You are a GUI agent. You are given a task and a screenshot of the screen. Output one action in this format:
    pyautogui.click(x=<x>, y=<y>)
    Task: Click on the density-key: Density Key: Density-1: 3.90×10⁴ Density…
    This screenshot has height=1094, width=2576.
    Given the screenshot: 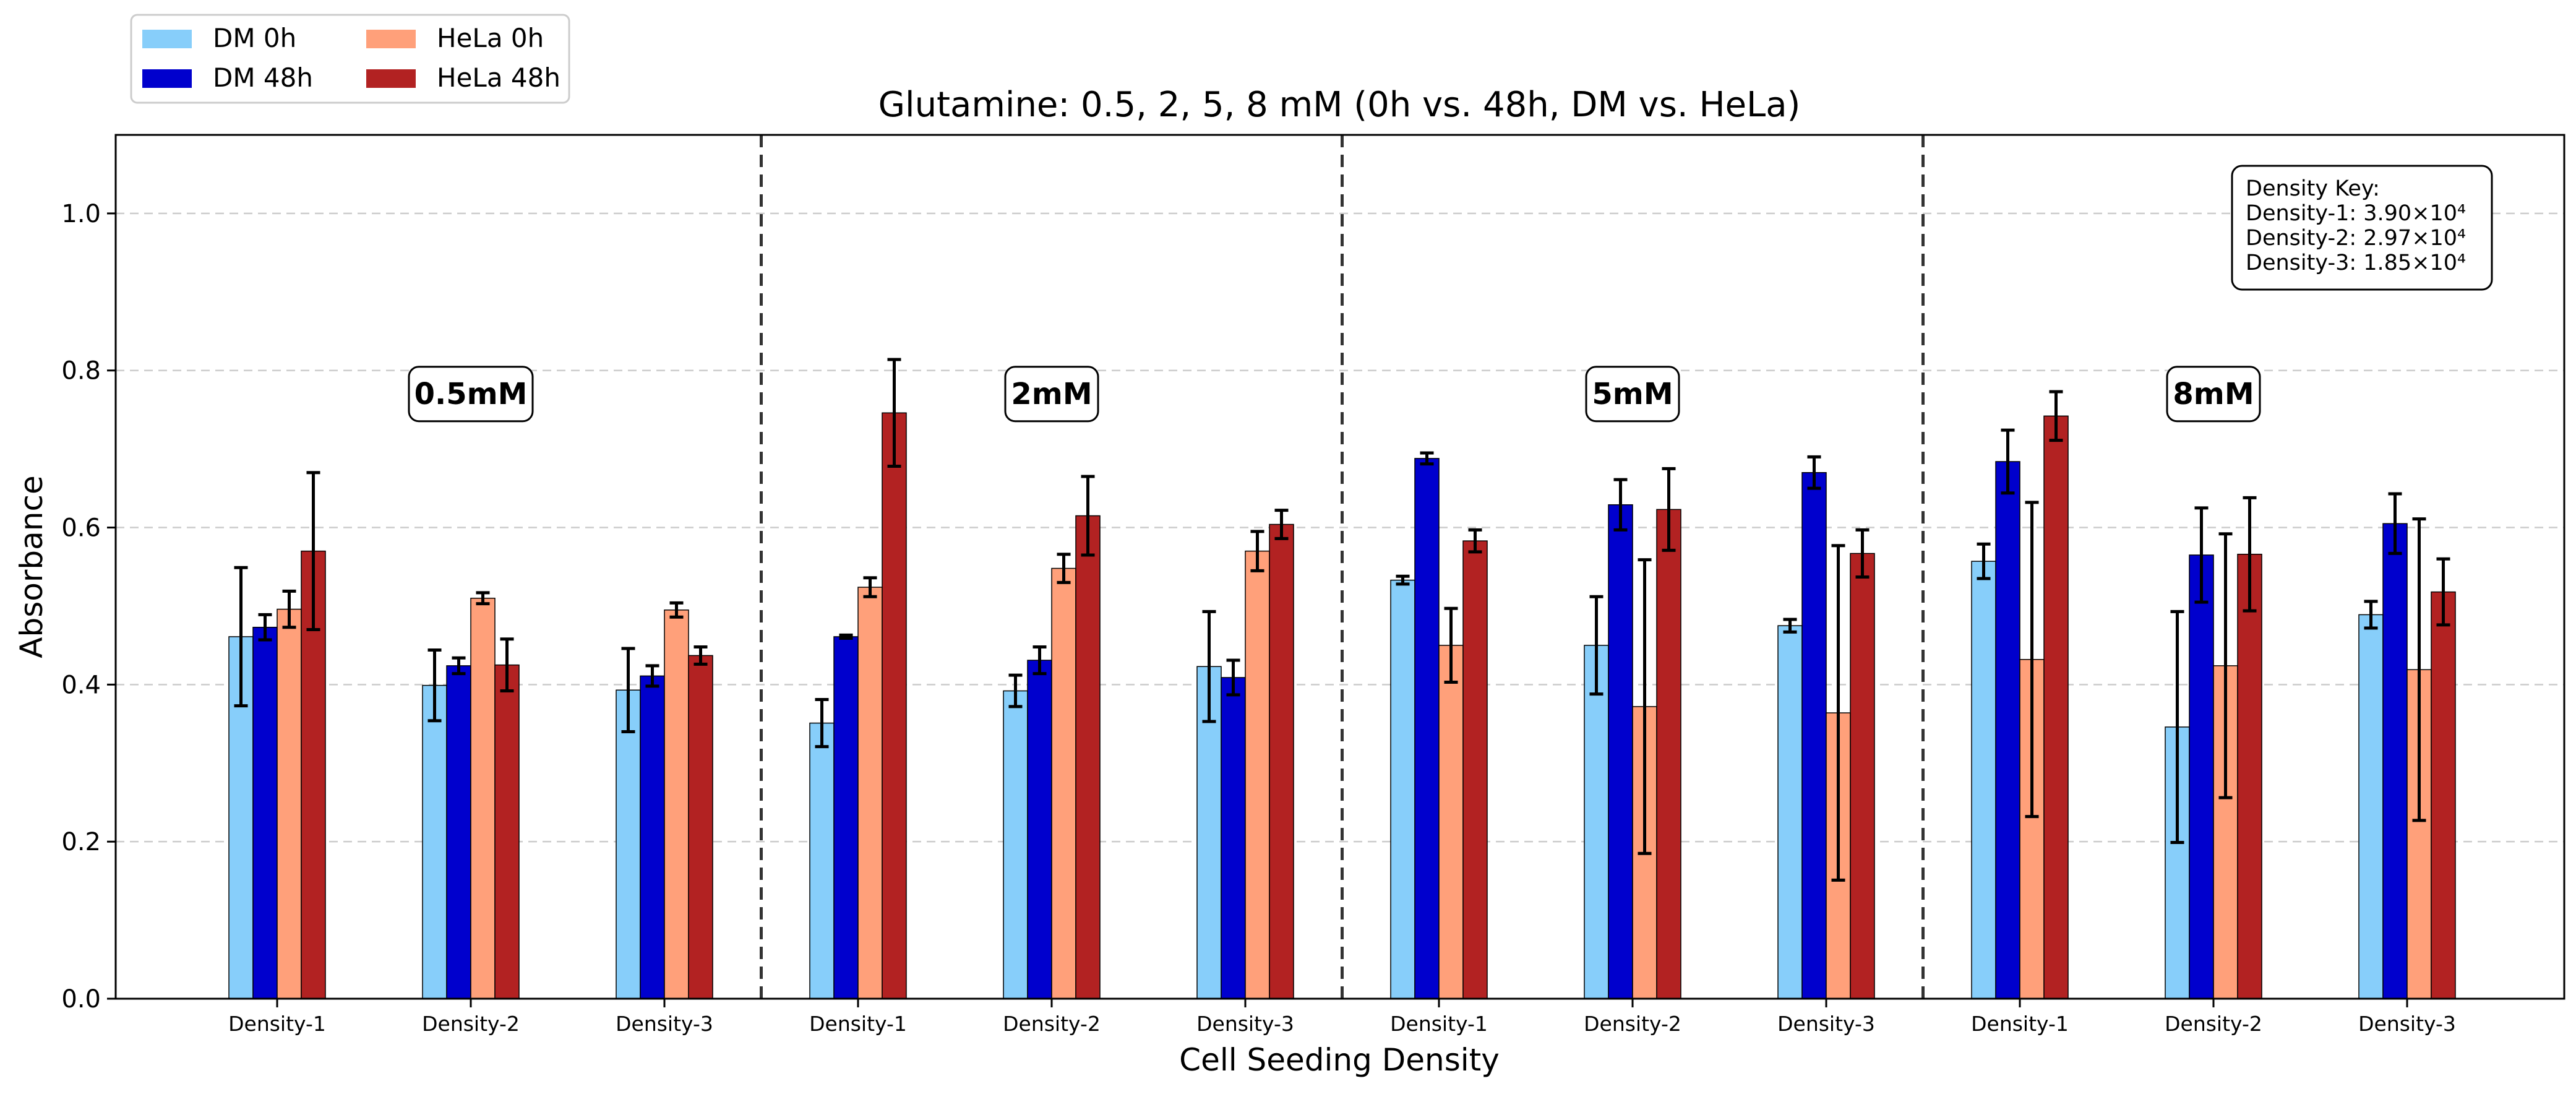 What is the action you would take?
    pyautogui.click(x=2362, y=228)
    